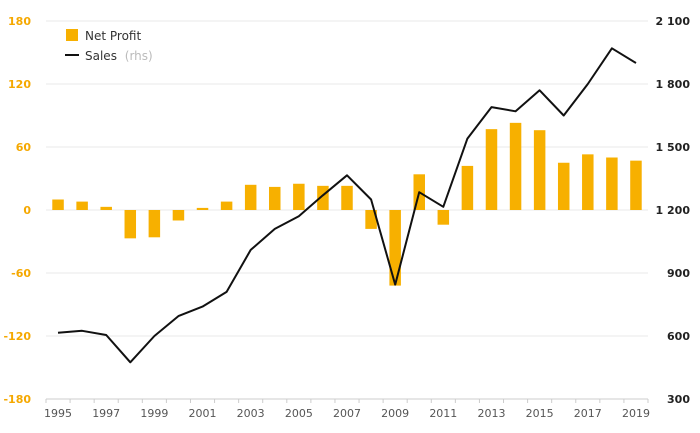 This screenshot has height=433, width=700. I want to click on y-right-tick-label: 2 100, so click(673, 21).